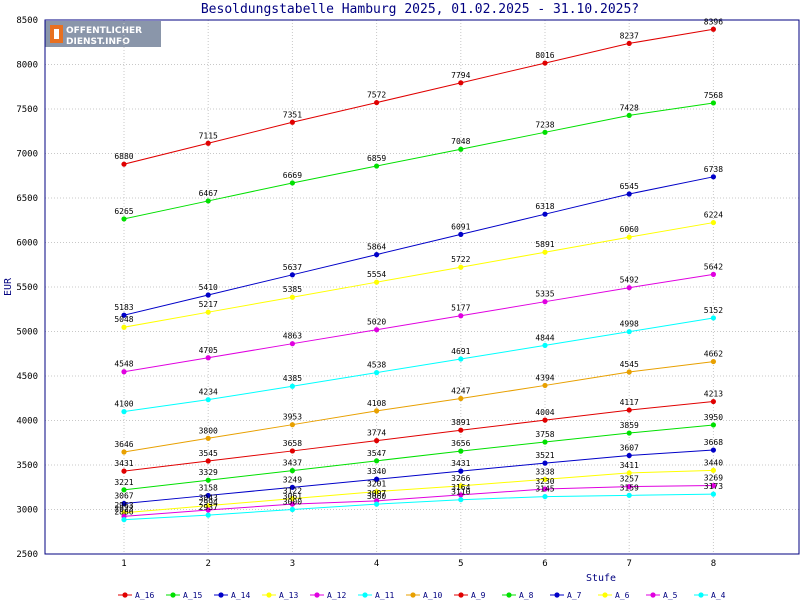 This screenshot has height=600, width=800. I want to click on data-label-a-5: 3269, so click(713, 478).